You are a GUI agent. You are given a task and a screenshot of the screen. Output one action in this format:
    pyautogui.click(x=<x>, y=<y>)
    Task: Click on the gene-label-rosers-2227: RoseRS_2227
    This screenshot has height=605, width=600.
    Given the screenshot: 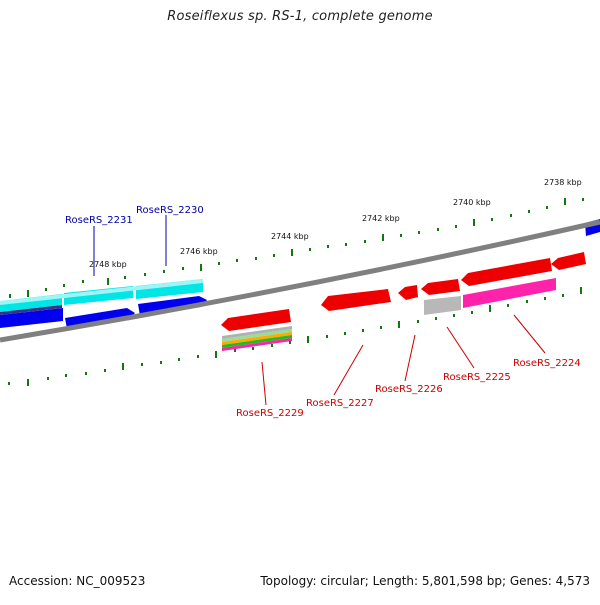 What is the action you would take?
    pyautogui.click(x=340, y=403)
    